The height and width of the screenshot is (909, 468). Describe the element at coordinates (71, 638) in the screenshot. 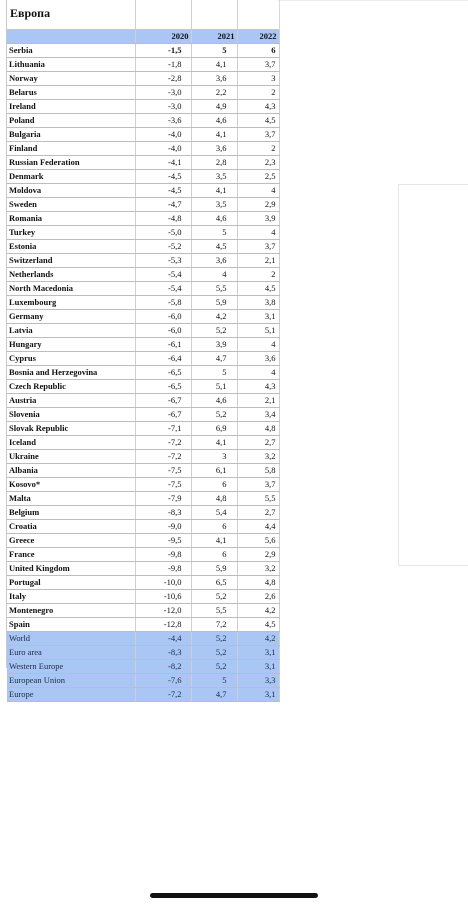

I see `country-name-cell: World` at that location.